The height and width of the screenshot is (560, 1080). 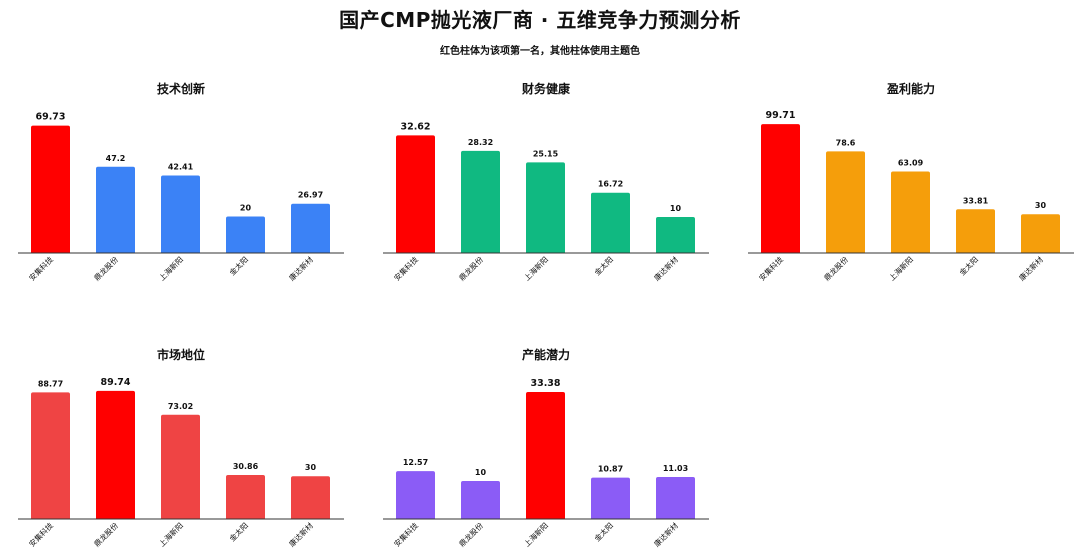 I want to click on value-label: 11.03, so click(x=675, y=468).